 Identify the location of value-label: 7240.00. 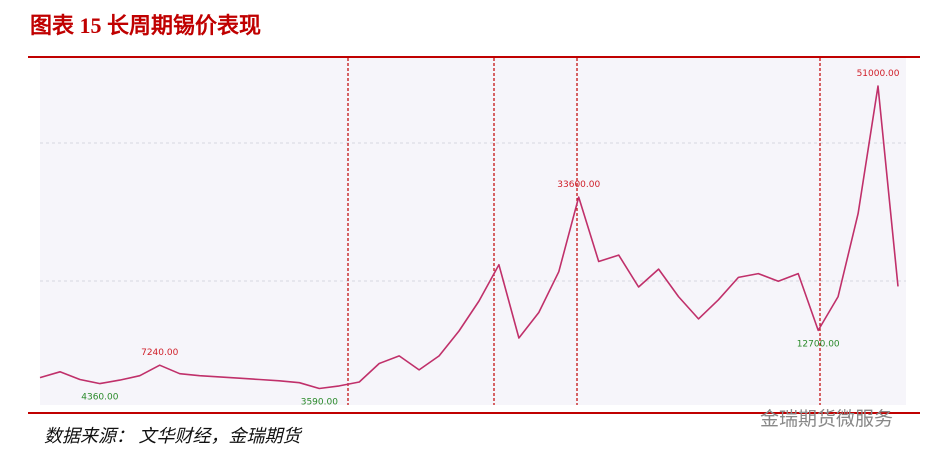
(159, 353).